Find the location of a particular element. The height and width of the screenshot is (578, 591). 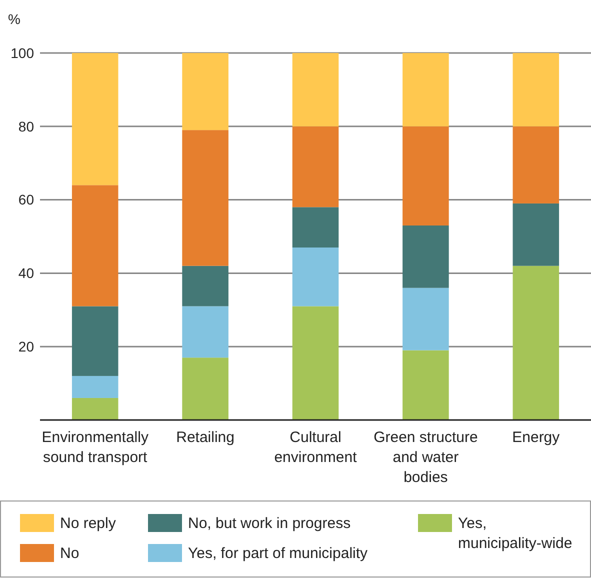

x-tick-label: Retailing is located at coordinates (205, 437).